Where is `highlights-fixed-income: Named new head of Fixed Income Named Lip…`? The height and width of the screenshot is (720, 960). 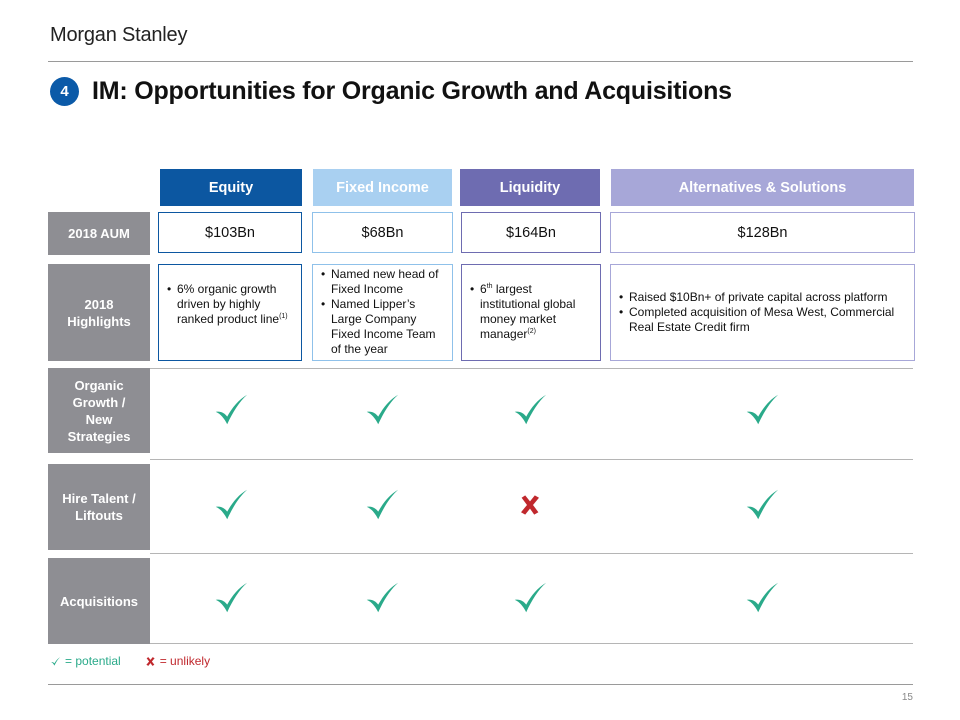 highlights-fixed-income: Named new head of Fixed Income Named Lip… is located at coordinates (382, 312).